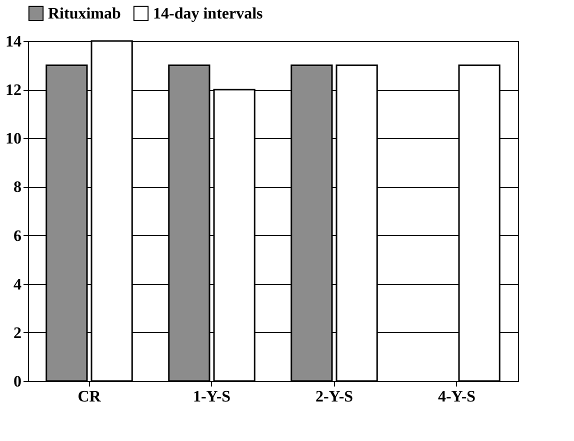  What do you see at coordinates (90, 397) in the screenshot?
I see `x-tick-label: CR` at bounding box center [90, 397].